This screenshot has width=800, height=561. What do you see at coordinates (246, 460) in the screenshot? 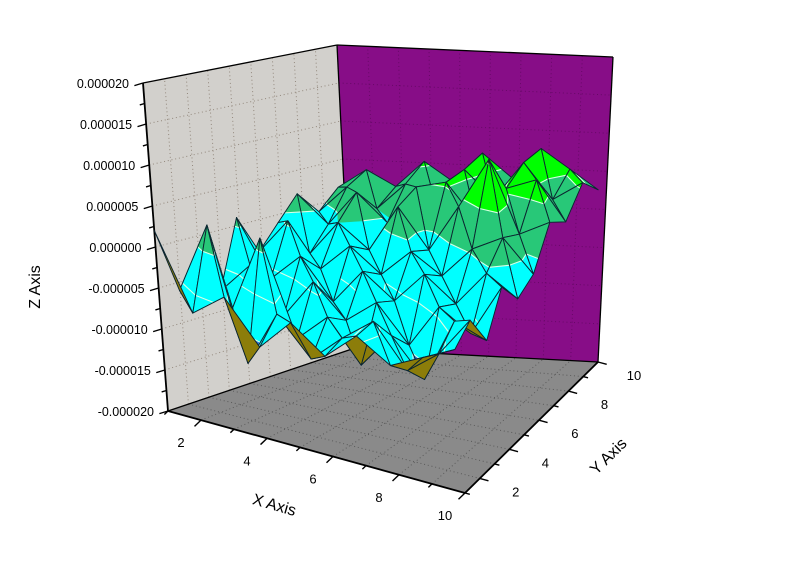
I see `x-tick-label: 4` at bounding box center [246, 460].